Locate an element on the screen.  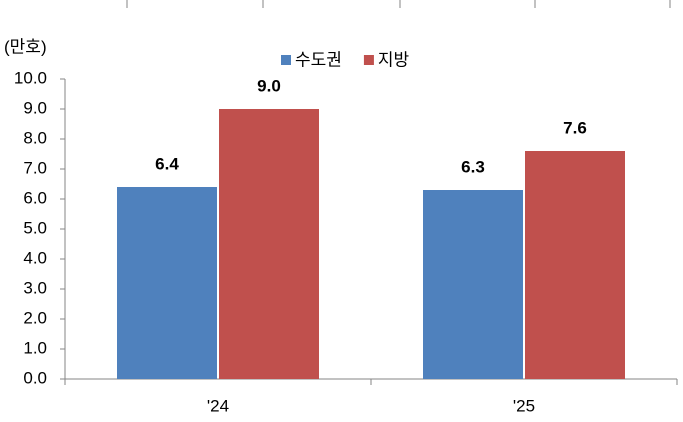
x-tick-label: '25 is located at coordinates (524, 405).